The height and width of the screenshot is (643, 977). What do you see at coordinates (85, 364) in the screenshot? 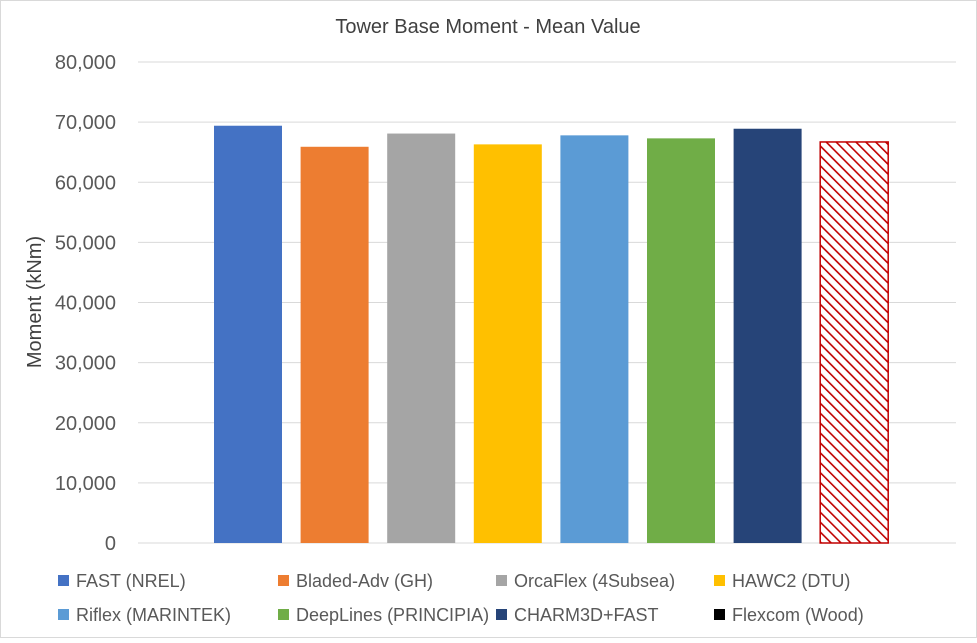
I see `y-tick-label: 30,000` at bounding box center [85, 364].